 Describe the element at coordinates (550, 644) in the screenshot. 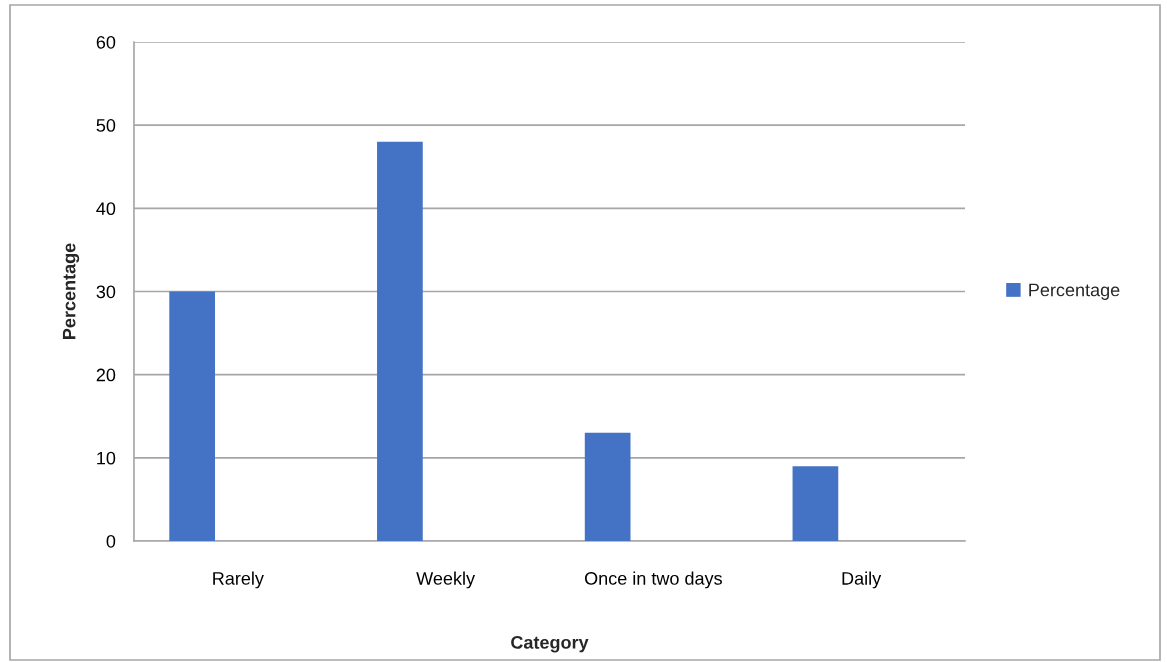

I see `x-axis-title: Category` at that location.